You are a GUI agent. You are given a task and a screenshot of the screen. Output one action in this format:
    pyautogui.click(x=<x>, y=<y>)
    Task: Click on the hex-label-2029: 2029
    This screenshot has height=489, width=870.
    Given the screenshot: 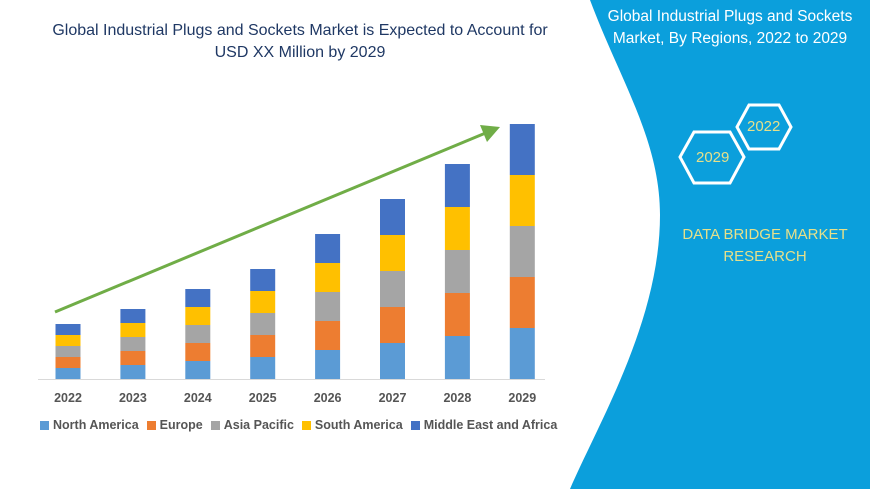 What is the action you would take?
    pyautogui.click(x=713, y=157)
    